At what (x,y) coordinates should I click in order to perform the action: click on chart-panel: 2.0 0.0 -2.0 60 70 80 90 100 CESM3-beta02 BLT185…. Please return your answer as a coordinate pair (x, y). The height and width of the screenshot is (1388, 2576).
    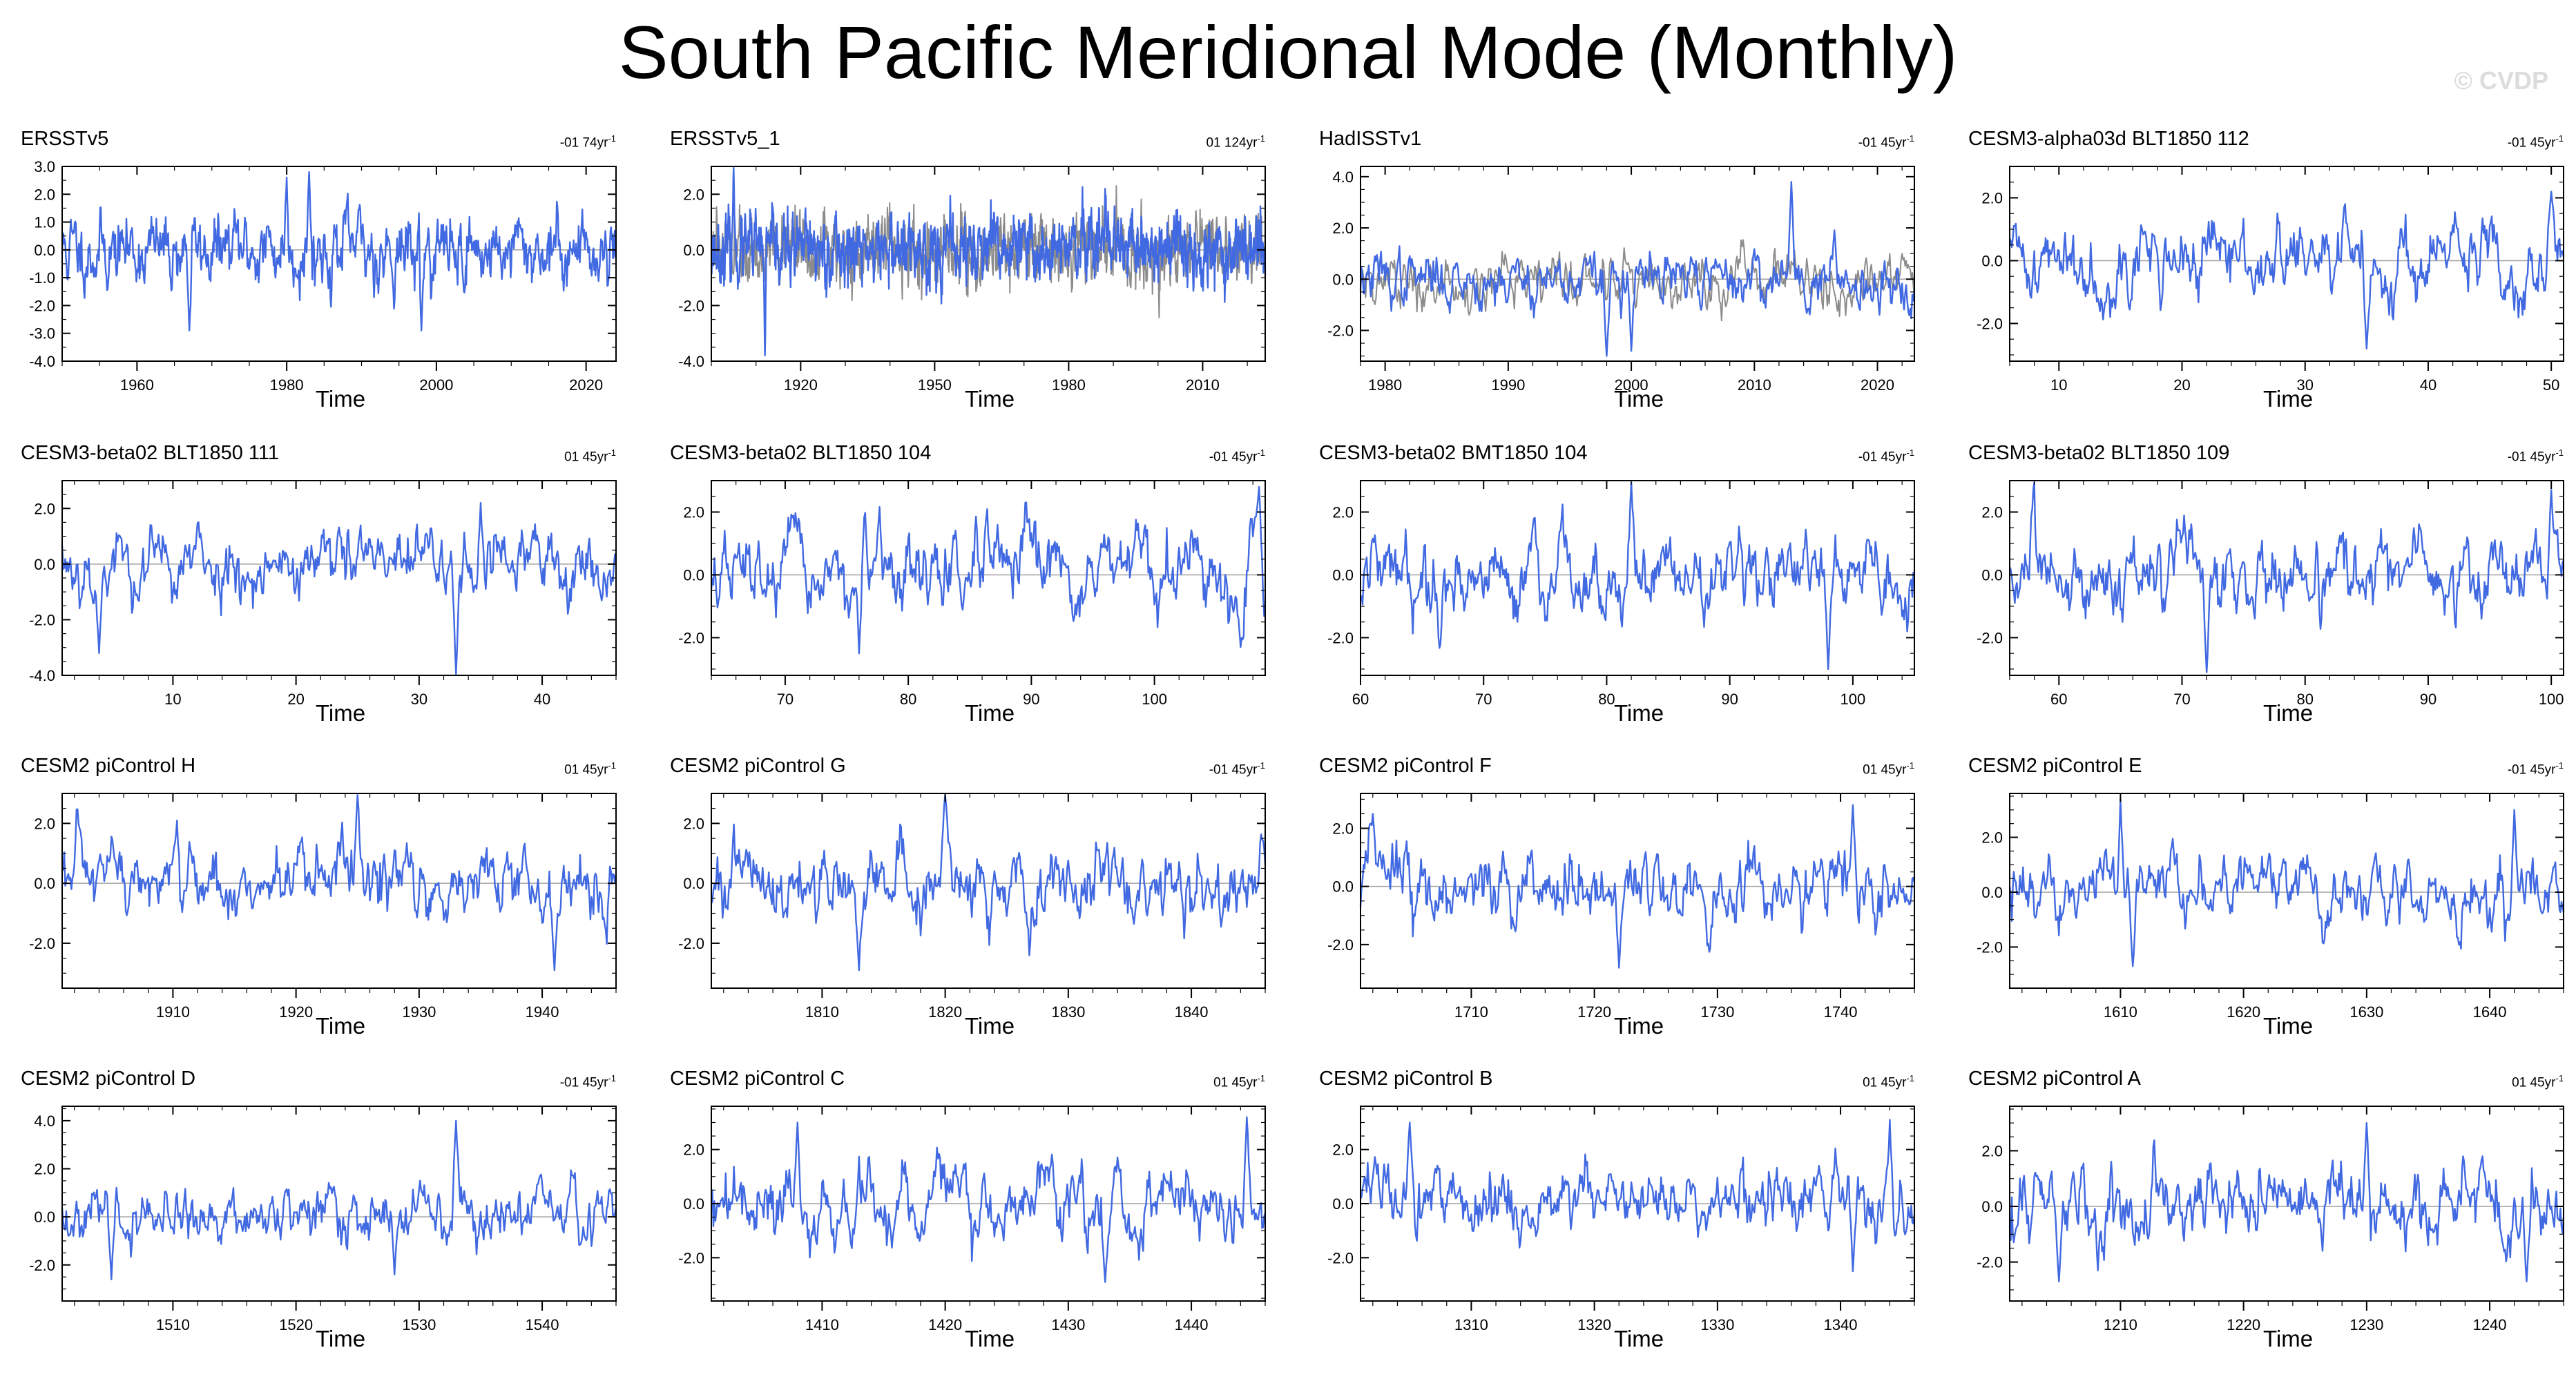
    Looking at the image, I should click on (2268, 587).